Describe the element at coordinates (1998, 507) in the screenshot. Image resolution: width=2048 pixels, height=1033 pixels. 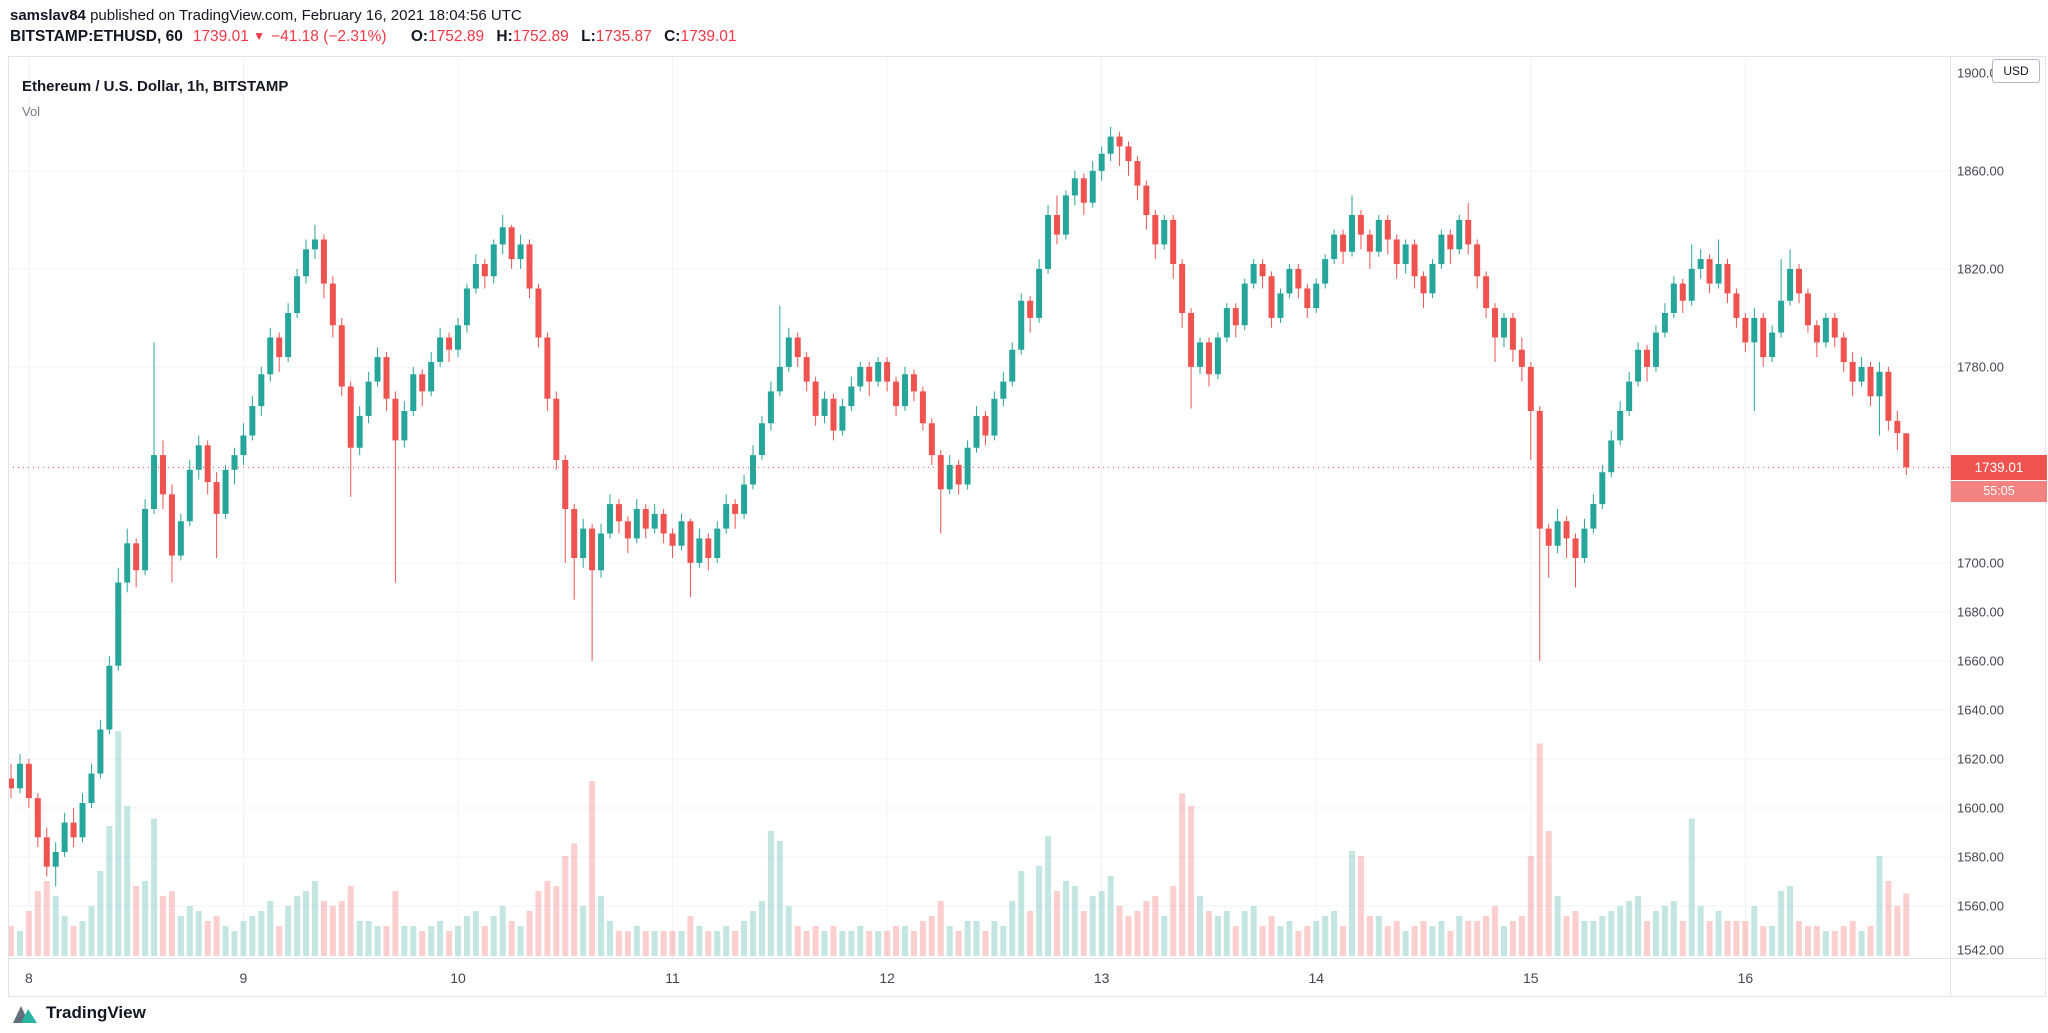
I see `price-axis` at that location.